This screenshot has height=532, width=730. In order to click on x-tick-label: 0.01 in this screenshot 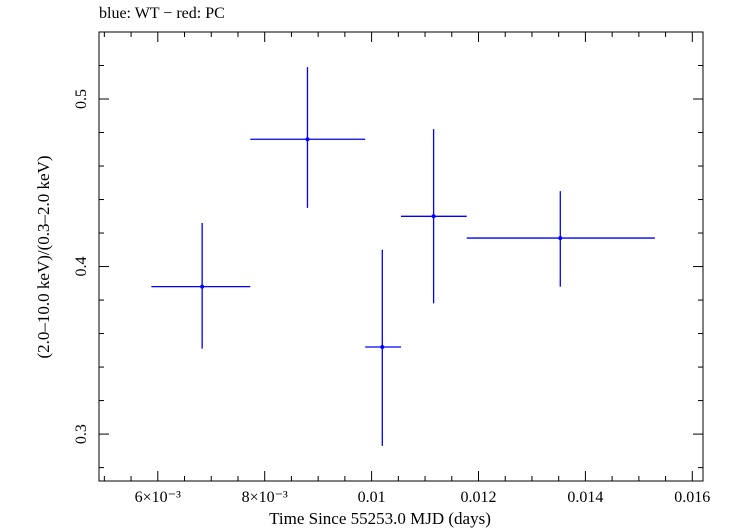, I will do `click(372, 497)`.